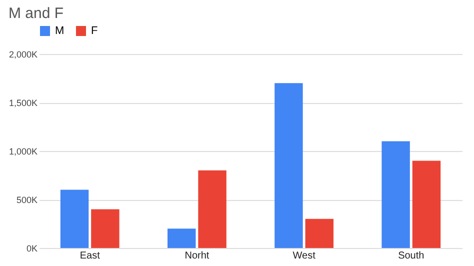 This screenshot has width=474, height=266. What do you see at coordinates (27, 200) in the screenshot?
I see `y-tick-label: 500K` at bounding box center [27, 200].